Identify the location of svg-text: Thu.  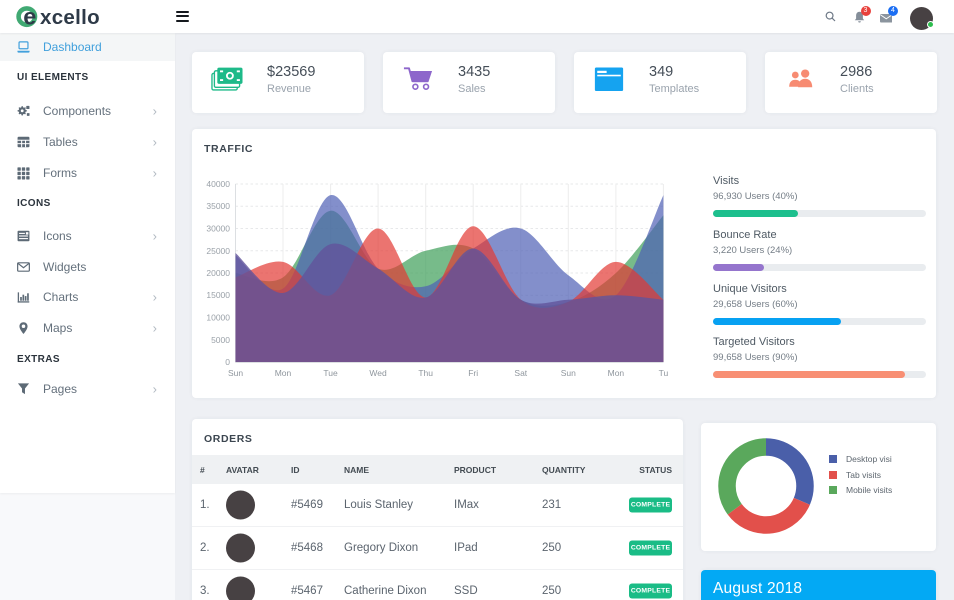
(425, 373).